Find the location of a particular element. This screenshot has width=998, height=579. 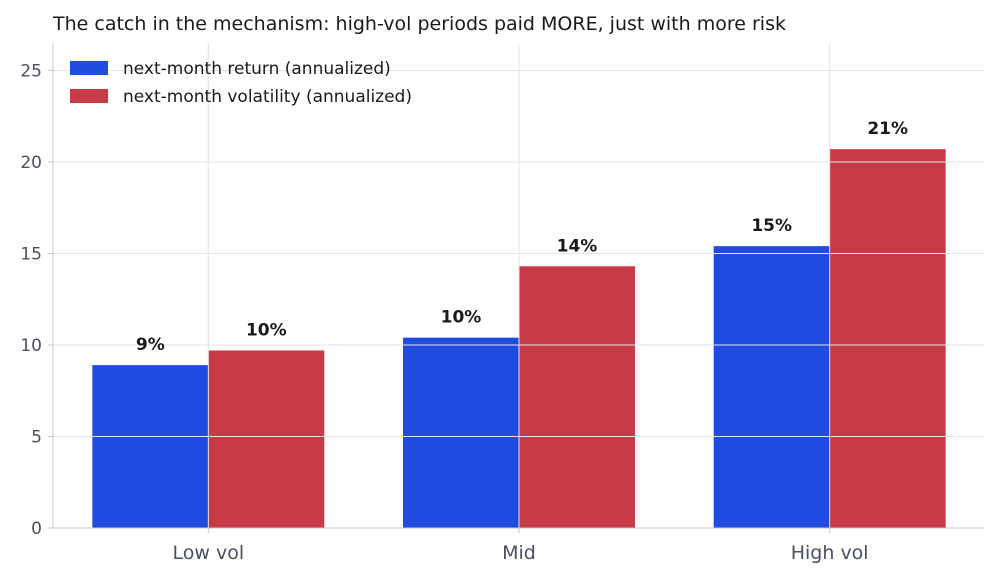

bar-data-label: 21% is located at coordinates (887, 129).